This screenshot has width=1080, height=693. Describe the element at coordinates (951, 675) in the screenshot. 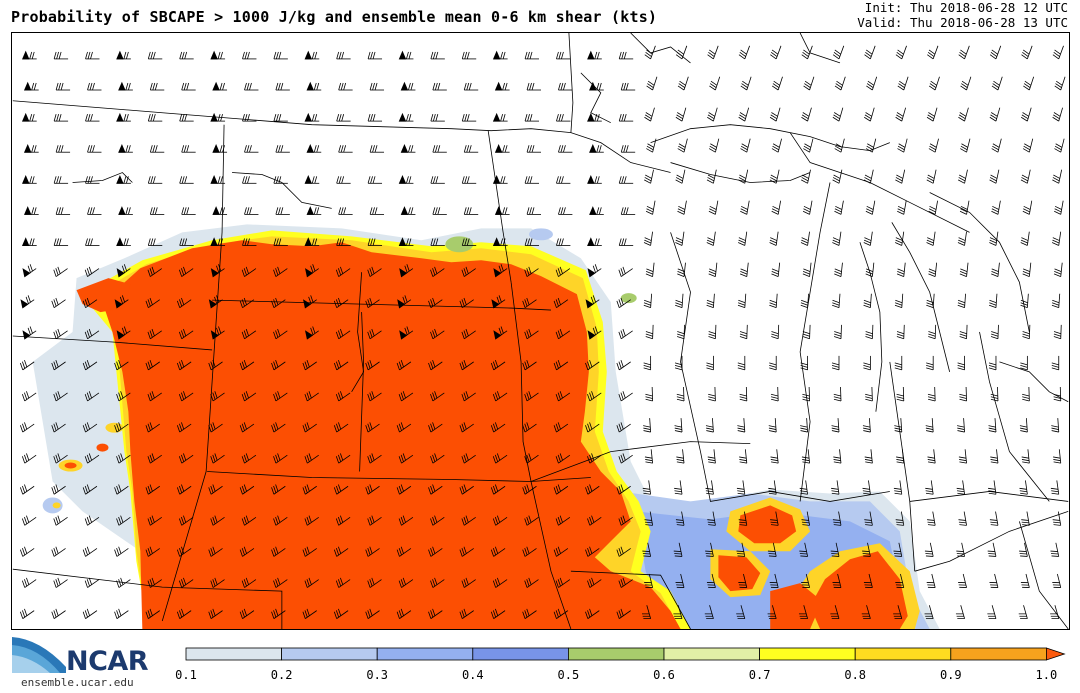

I see `colorbar-tick-label: 0.9` at that location.